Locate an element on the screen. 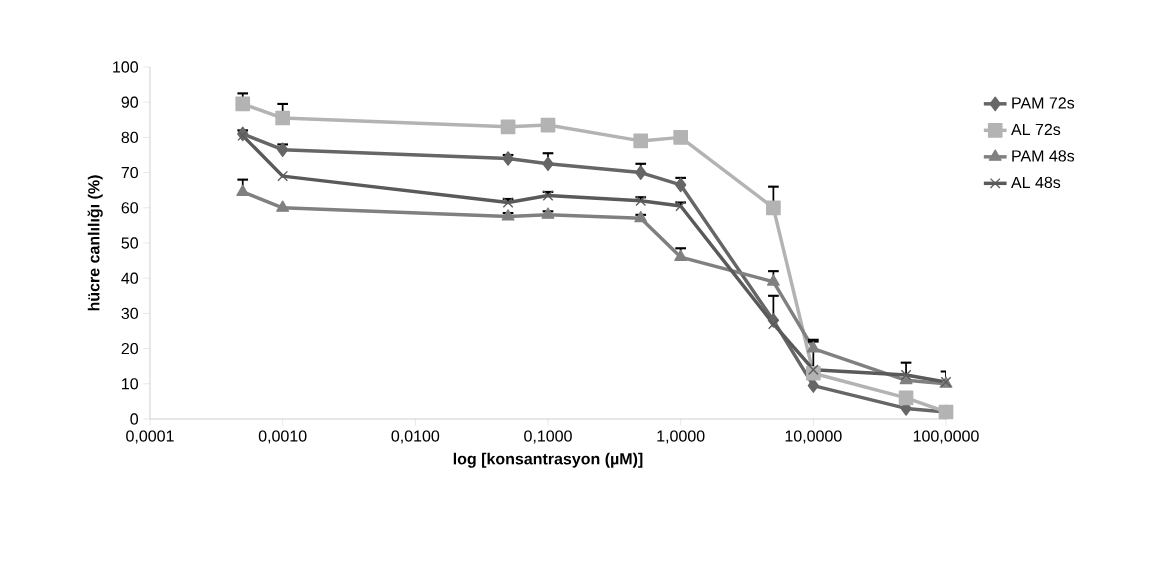 The height and width of the screenshot is (579, 1158). y-tick-label: 60 is located at coordinates (130, 208).